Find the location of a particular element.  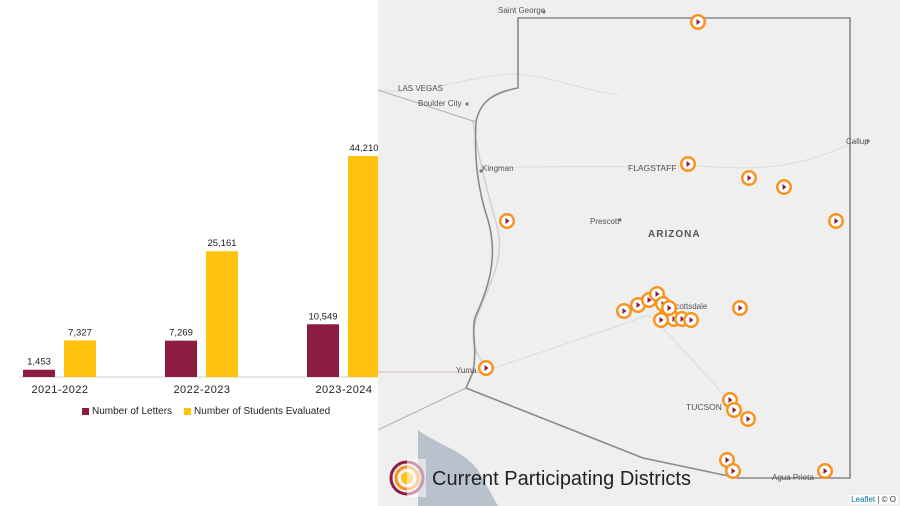

gulf-water is located at coordinates (458, 468).